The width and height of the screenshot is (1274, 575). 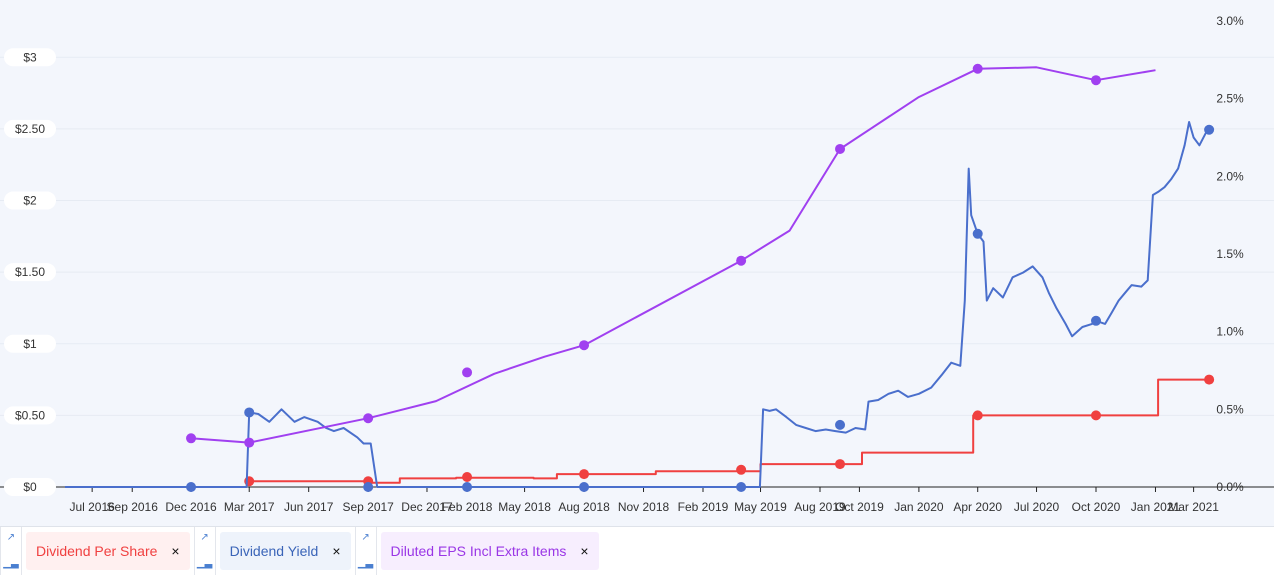 What do you see at coordinates (133, 507) in the screenshot?
I see `x-tick-label: Sep 2016` at bounding box center [133, 507].